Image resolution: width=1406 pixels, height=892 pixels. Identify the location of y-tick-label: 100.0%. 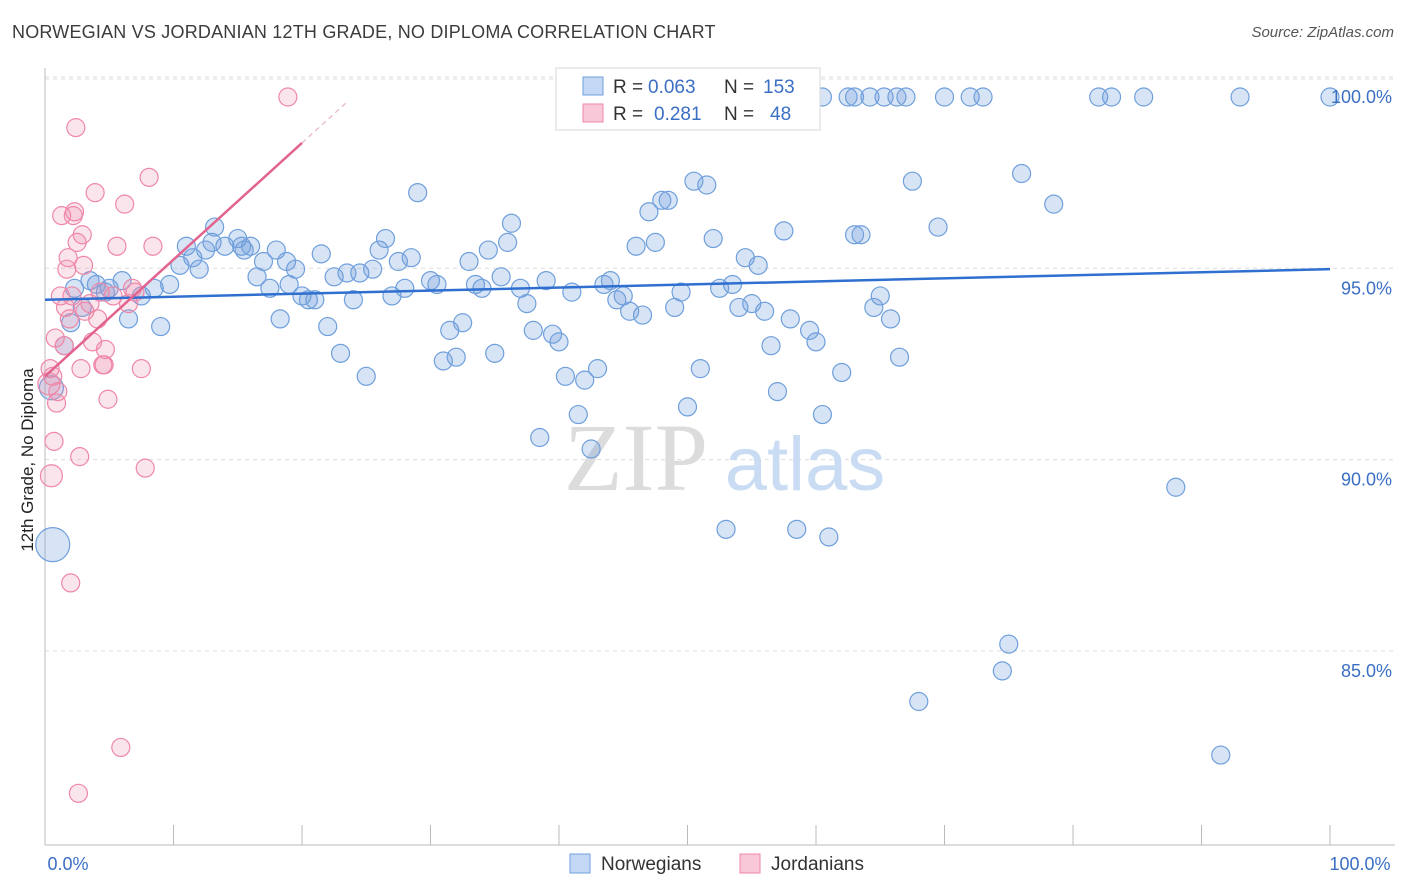
(1361, 97).